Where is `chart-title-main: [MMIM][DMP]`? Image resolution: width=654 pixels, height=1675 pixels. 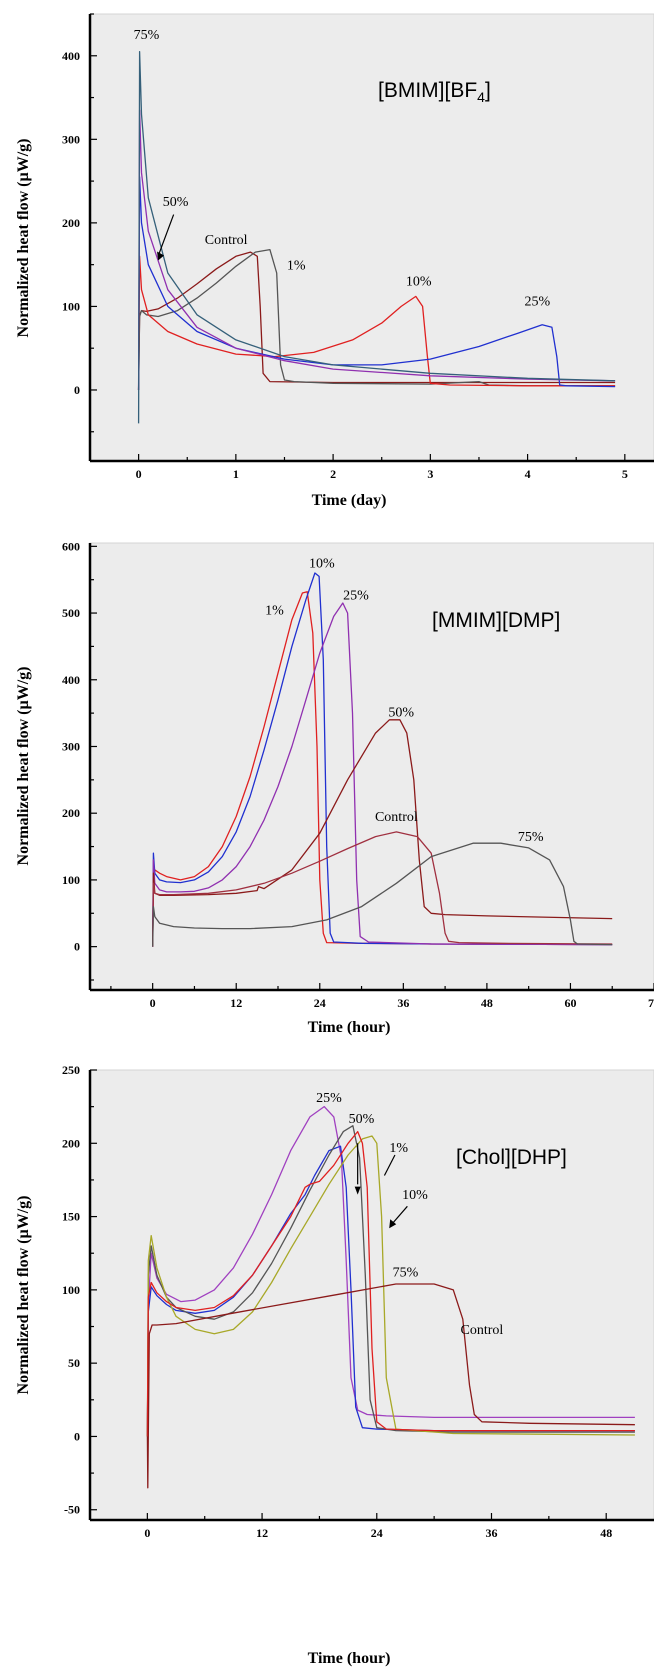
chart-title-main: [MMIM][DMP] is located at coordinates (496, 620).